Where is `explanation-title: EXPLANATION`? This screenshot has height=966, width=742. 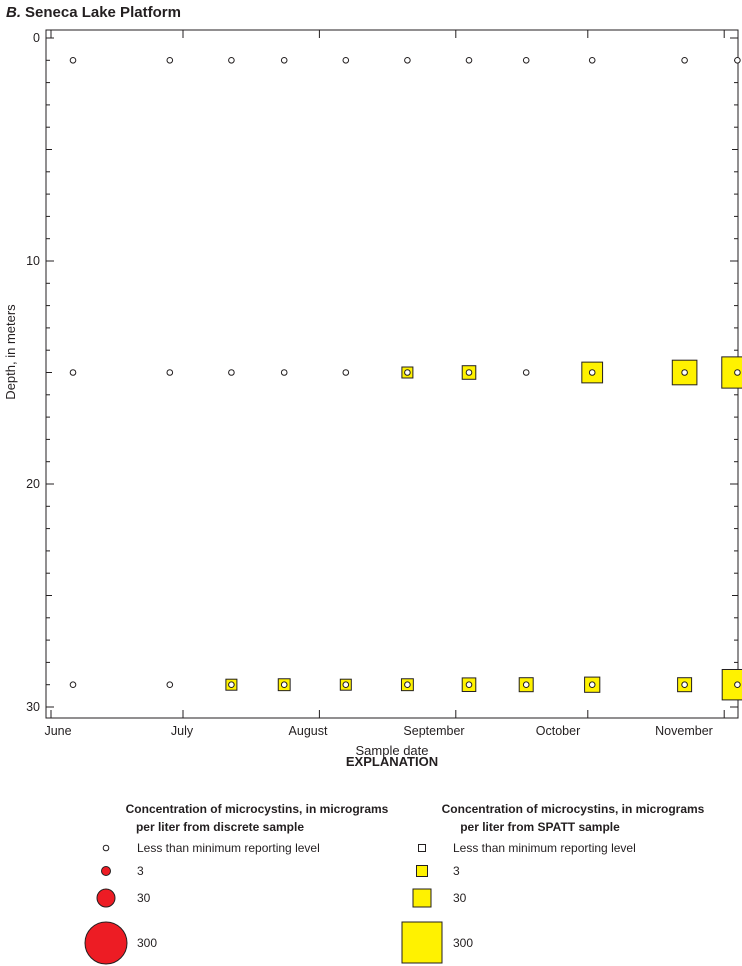
explanation-title: EXPLANATION is located at coordinates (392, 761).